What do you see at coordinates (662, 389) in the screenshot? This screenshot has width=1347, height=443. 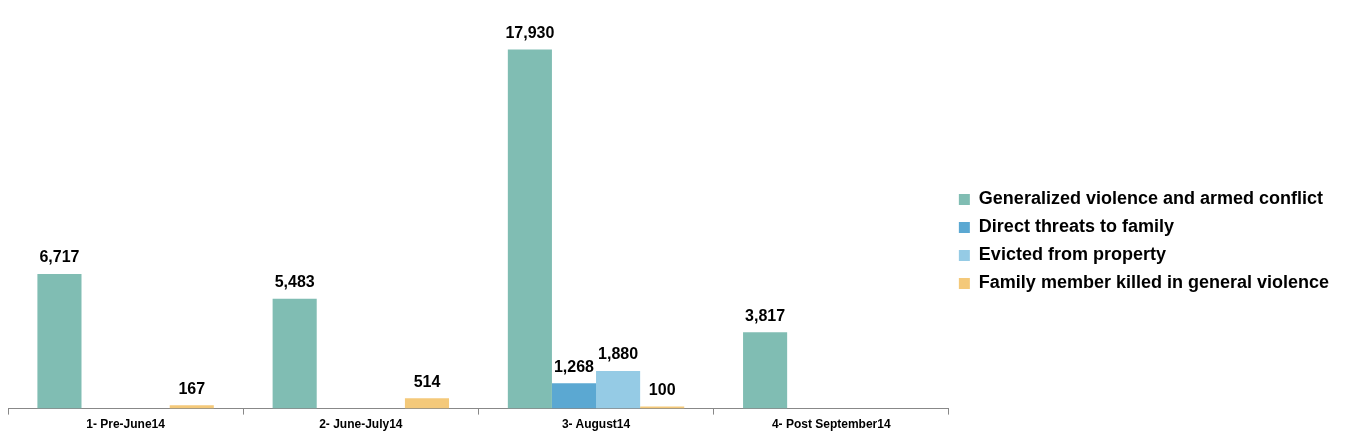 I see `data-label: 100` at bounding box center [662, 389].